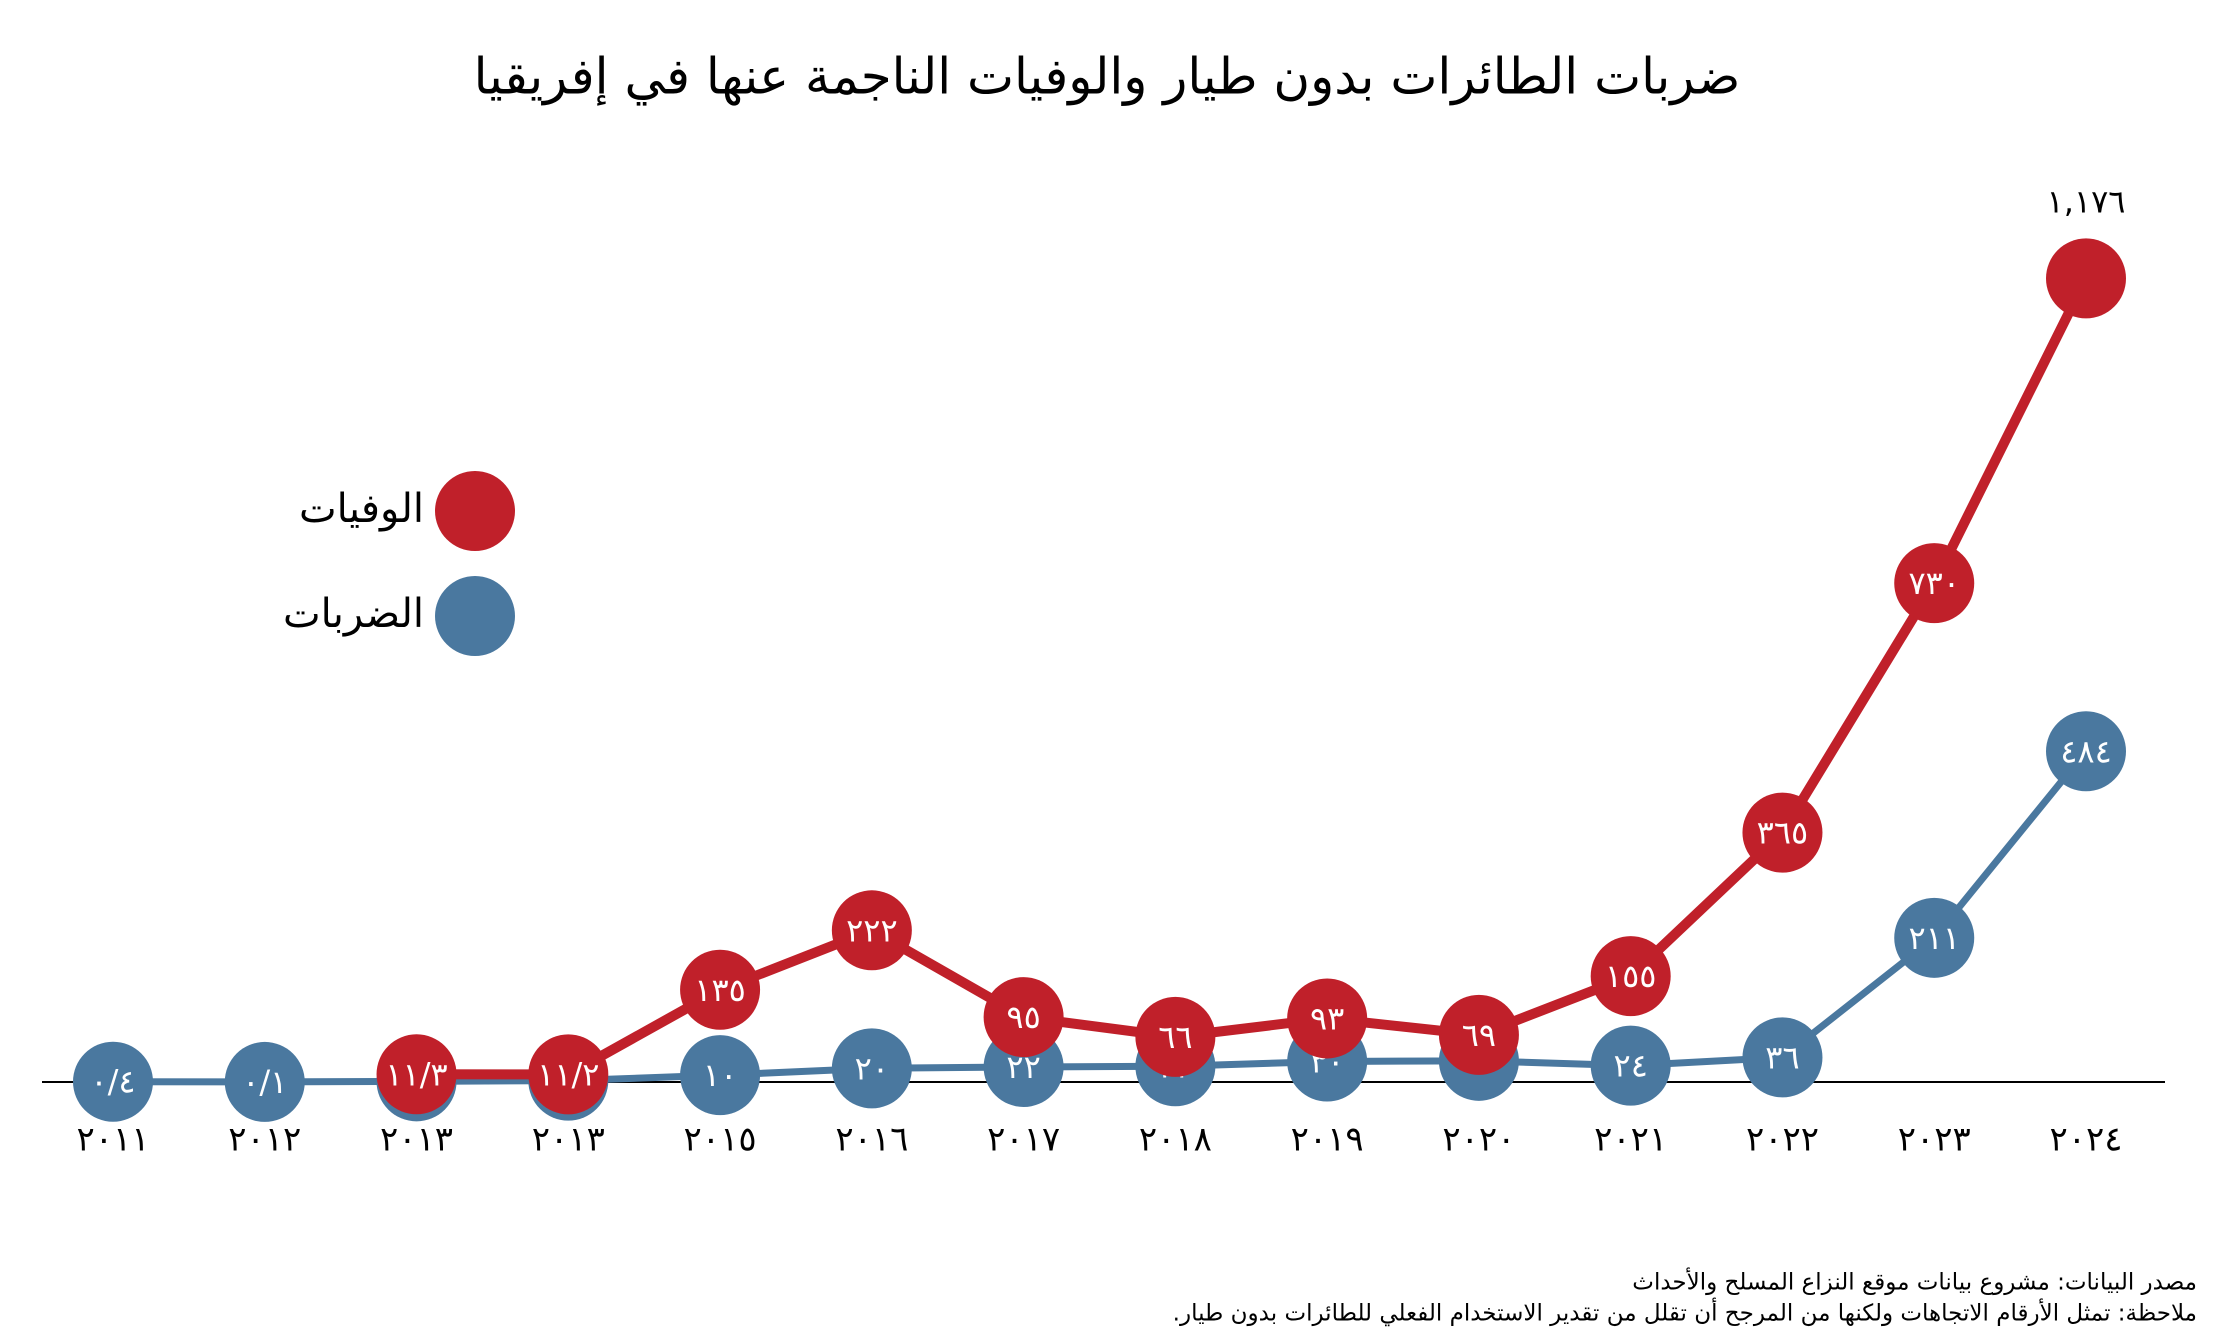  I want to click on data-label: ١١/٢, so click(568, 1074).